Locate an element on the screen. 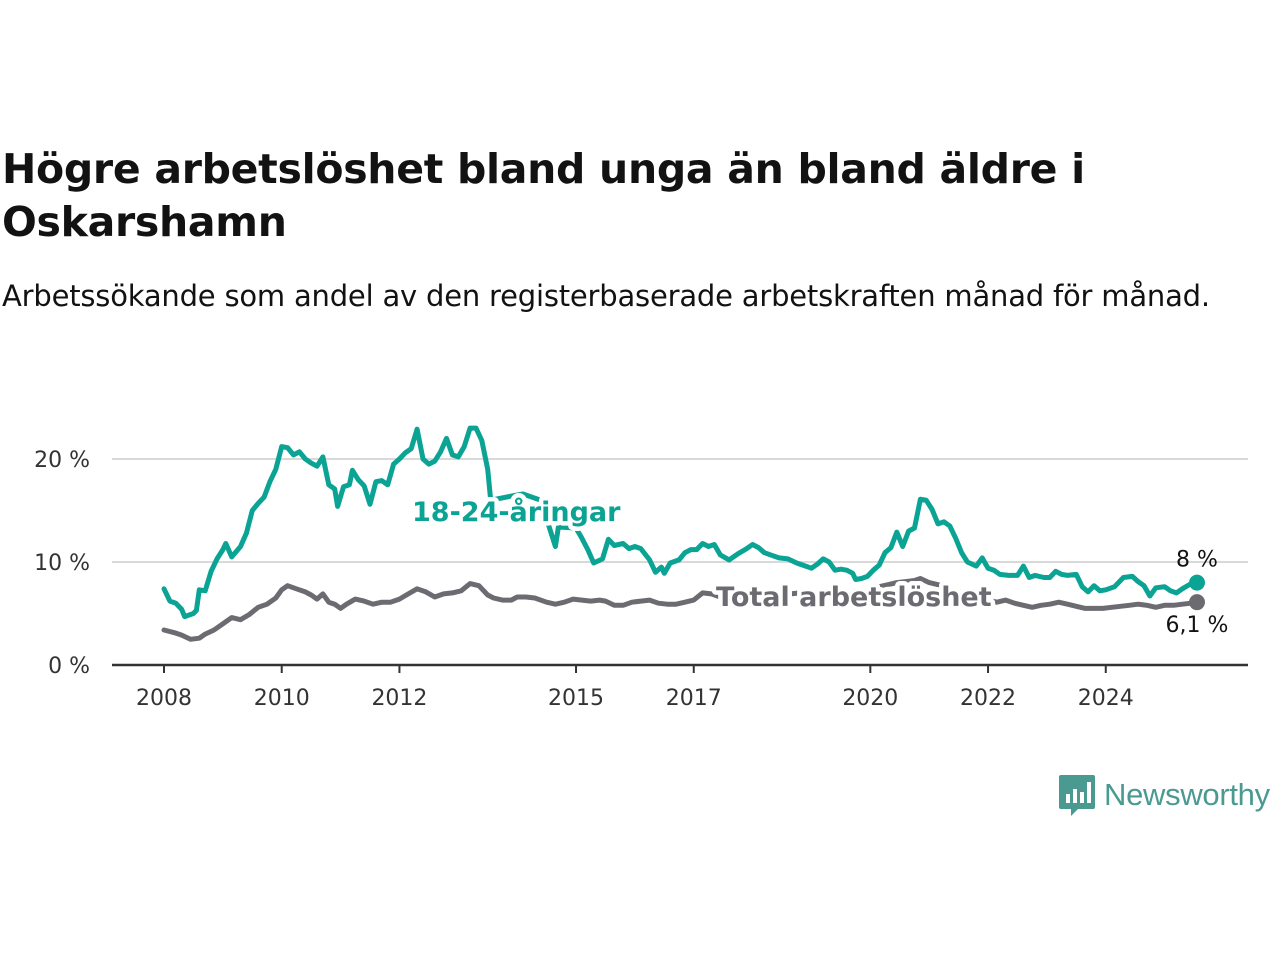 This screenshot has height=960, width=1280. series-label-youth-halo: 18-24-åringar is located at coordinates (516, 512).